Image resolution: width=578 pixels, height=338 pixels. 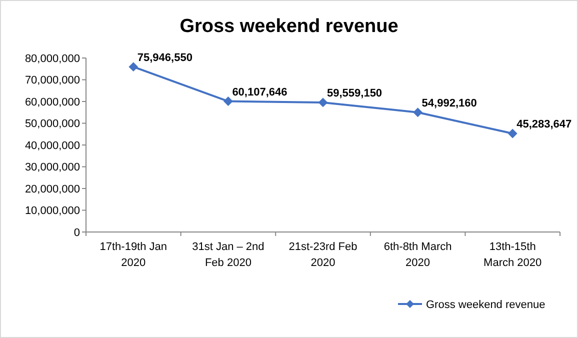 What do you see at coordinates (52, 58) in the screenshot?
I see `y-tick-label: 80,000,000` at bounding box center [52, 58].